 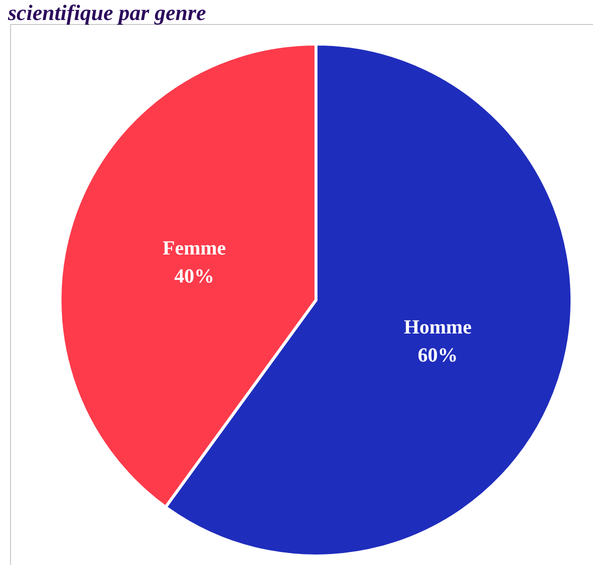 I want to click on slice-label: Femme, so click(x=194, y=248).